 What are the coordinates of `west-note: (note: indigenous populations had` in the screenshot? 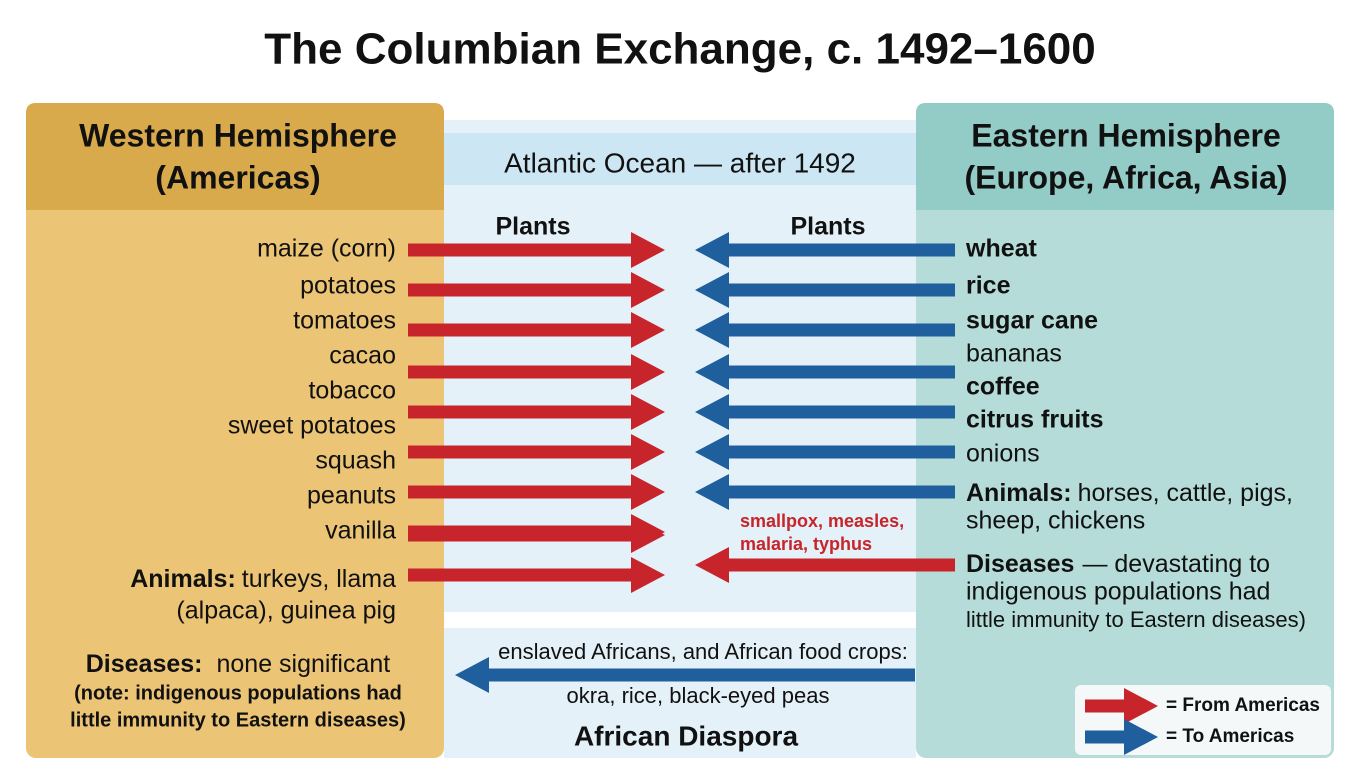 It's located at (238, 693).